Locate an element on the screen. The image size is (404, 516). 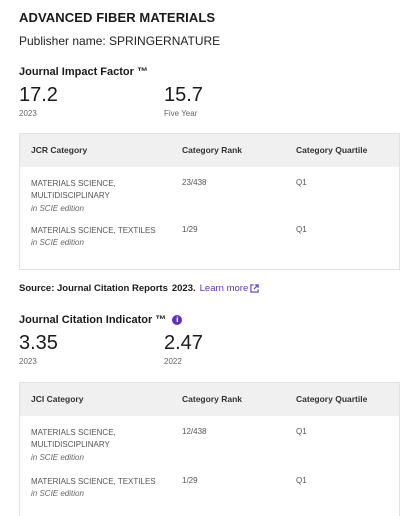
jci-prev-value: 2.47 is located at coordinates (183, 343).